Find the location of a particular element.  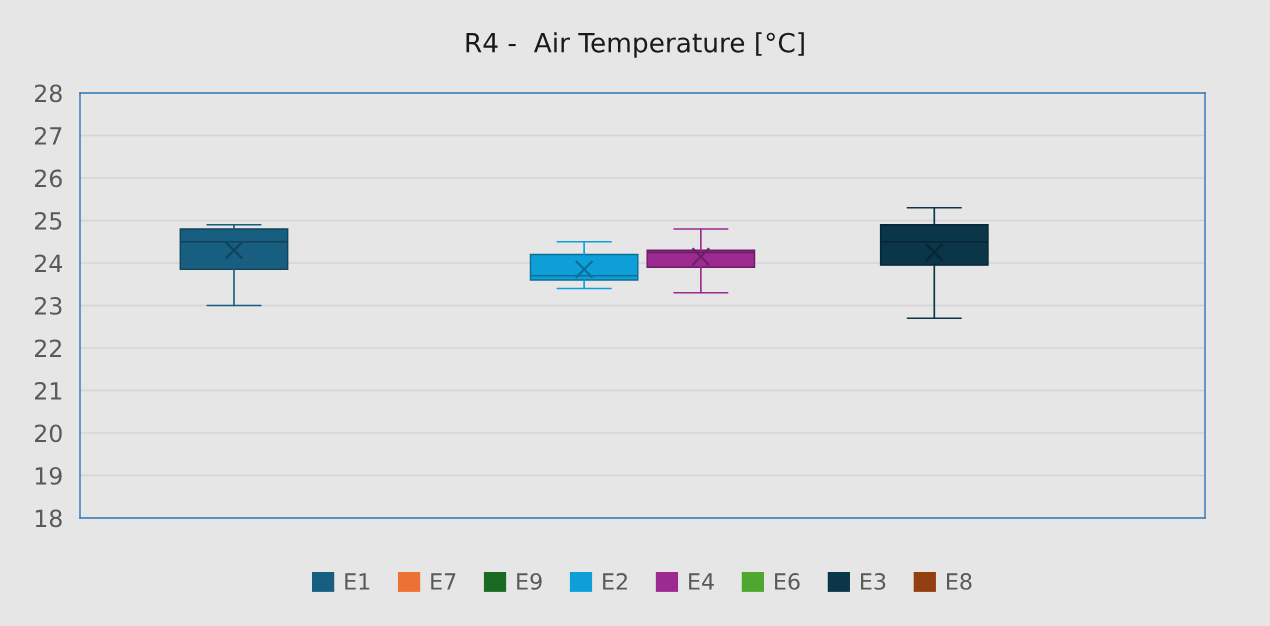

y-tick-label: 21 is located at coordinates (48, 390).